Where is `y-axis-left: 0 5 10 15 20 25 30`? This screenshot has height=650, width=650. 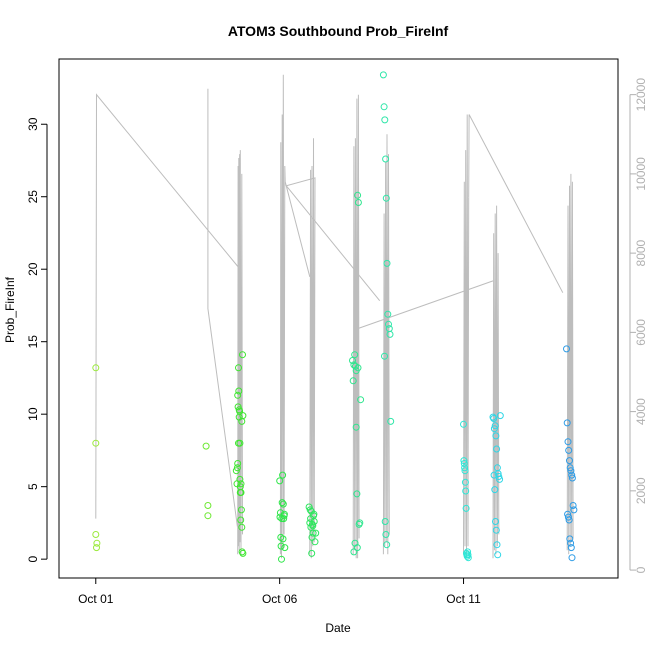 y-axis-left: 0 5 10 15 20 25 30 is located at coordinates (37, 339).